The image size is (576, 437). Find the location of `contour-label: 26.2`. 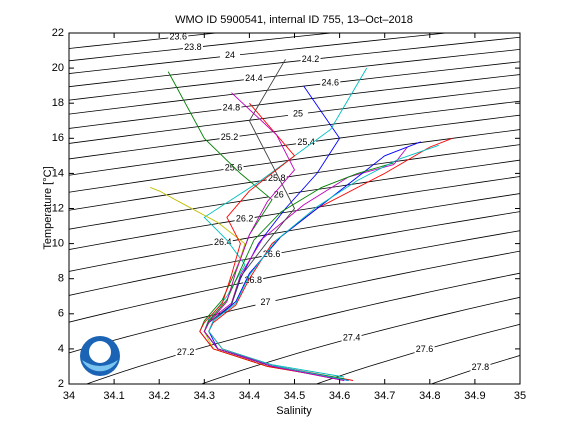

contour-label: 26.2 is located at coordinates (245, 218).